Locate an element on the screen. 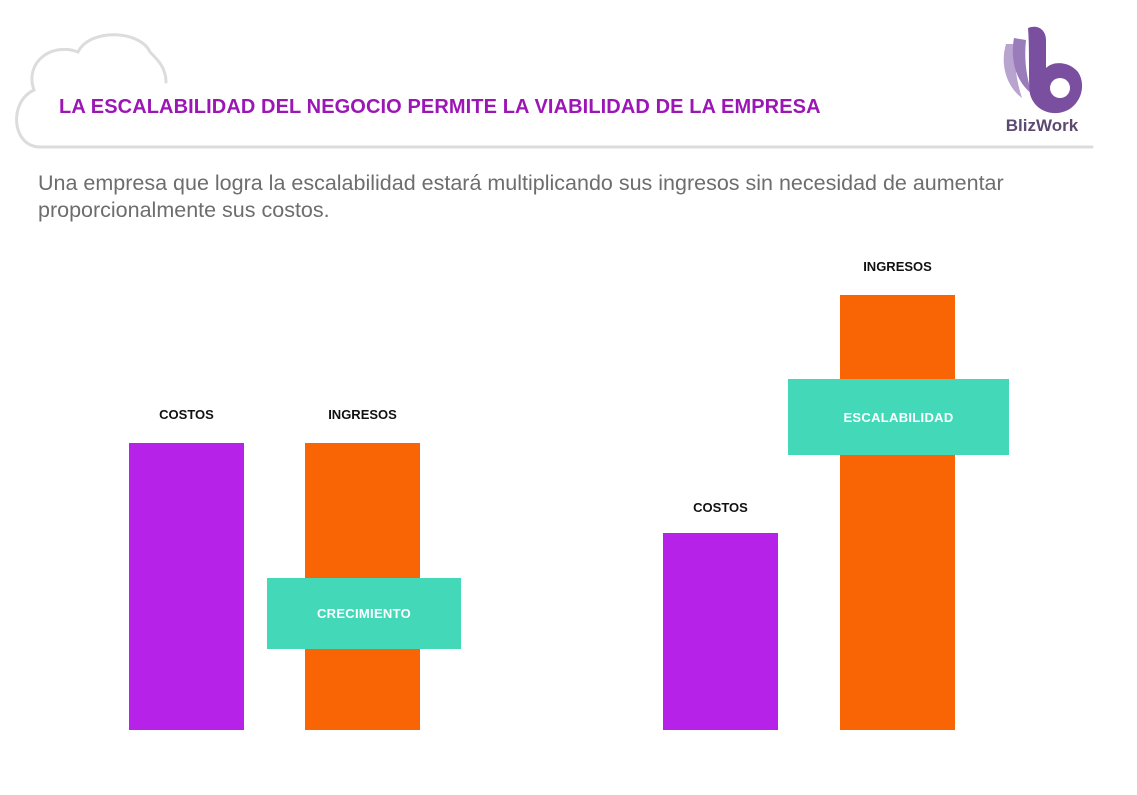 Image resolution: width=1137 pixels, height=795 pixels. header-cloud-outline is located at coordinates (554, 91).